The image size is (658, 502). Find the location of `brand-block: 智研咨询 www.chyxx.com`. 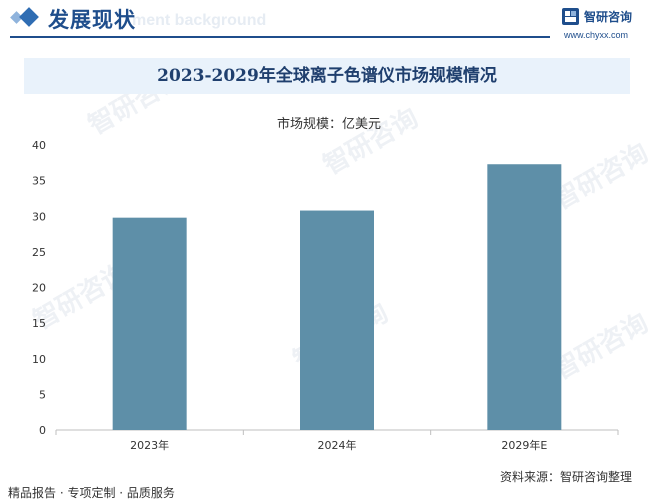

brand-block: 智研咨询 www.chyxx.com is located at coordinates (610, 26).